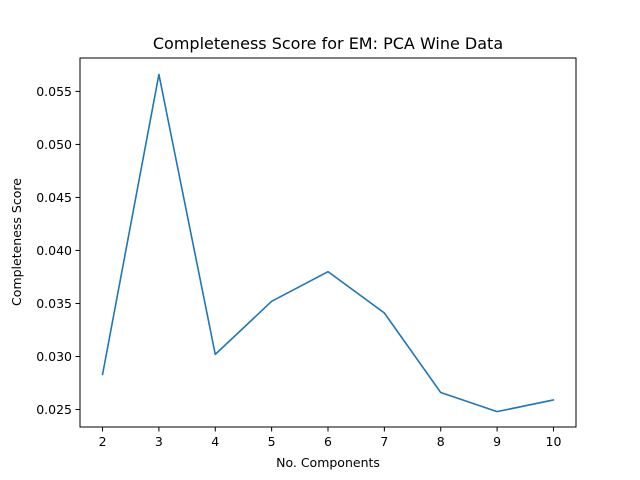  I want to click on x-axis-ticks: 2 3 4 5 6 7 8 9 10, so click(330, 438).